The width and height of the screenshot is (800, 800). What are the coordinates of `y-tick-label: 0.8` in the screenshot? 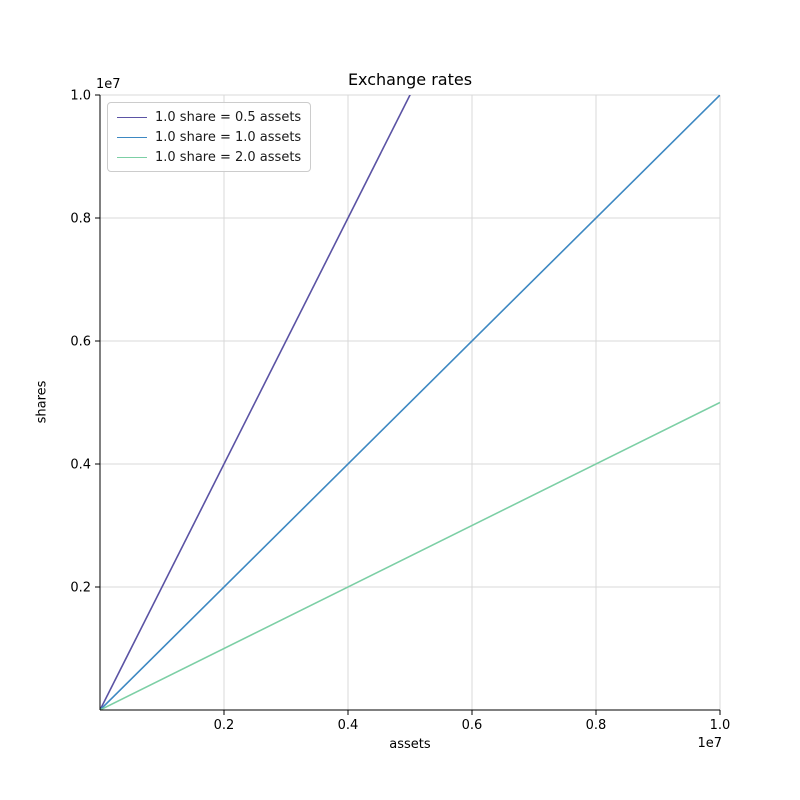 It's located at (80, 219).